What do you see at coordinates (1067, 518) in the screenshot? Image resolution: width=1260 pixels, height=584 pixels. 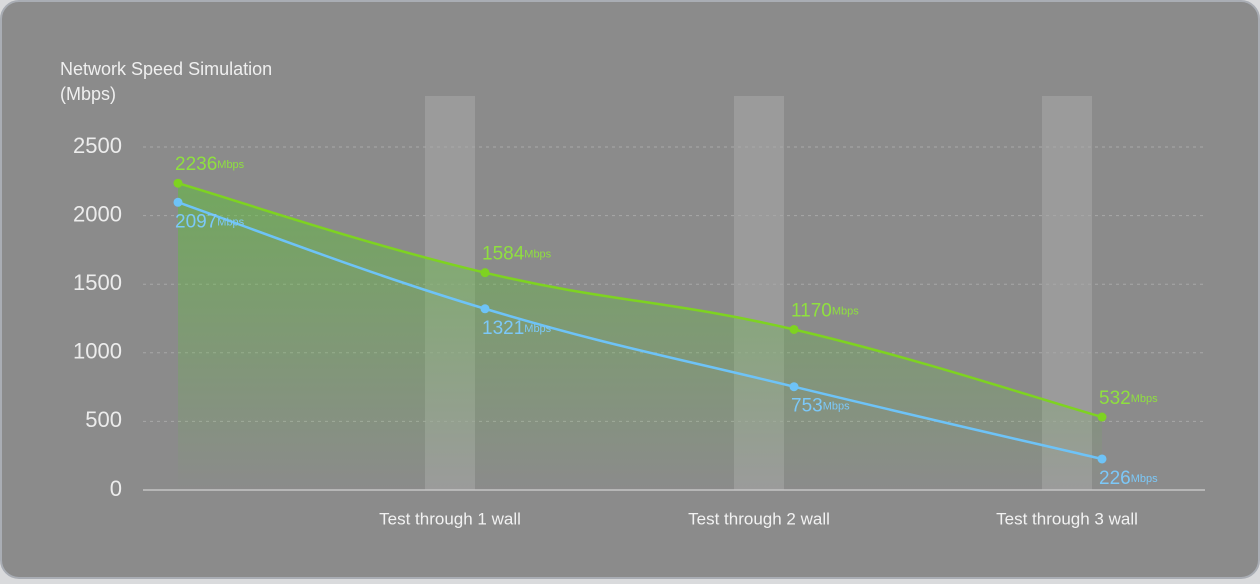 I see `x-tick-label: Test through 3 wall` at bounding box center [1067, 518].